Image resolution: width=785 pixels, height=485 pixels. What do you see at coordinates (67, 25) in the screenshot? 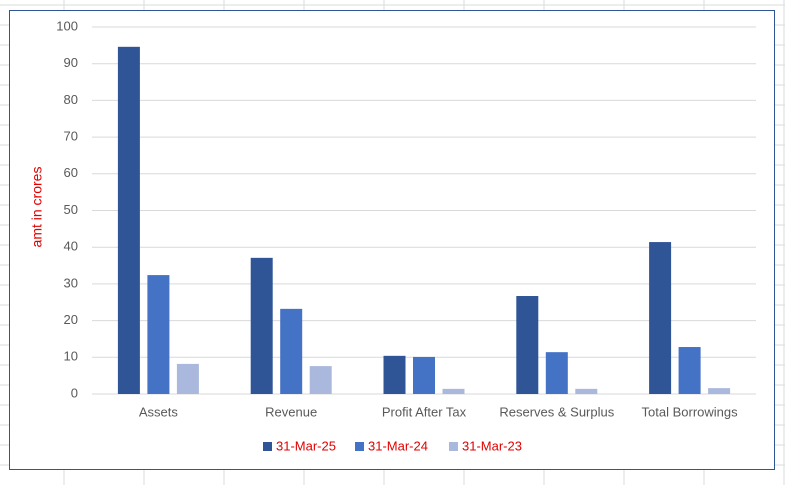
I see `y-tick-label: 100` at bounding box center [67, 25].